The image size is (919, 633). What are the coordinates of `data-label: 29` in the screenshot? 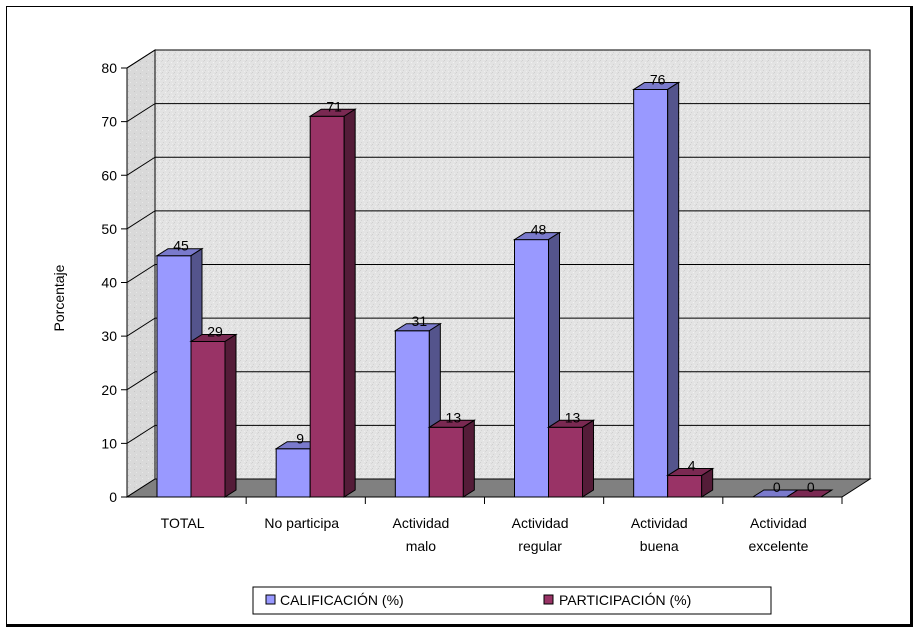 It's located at (215, 331).